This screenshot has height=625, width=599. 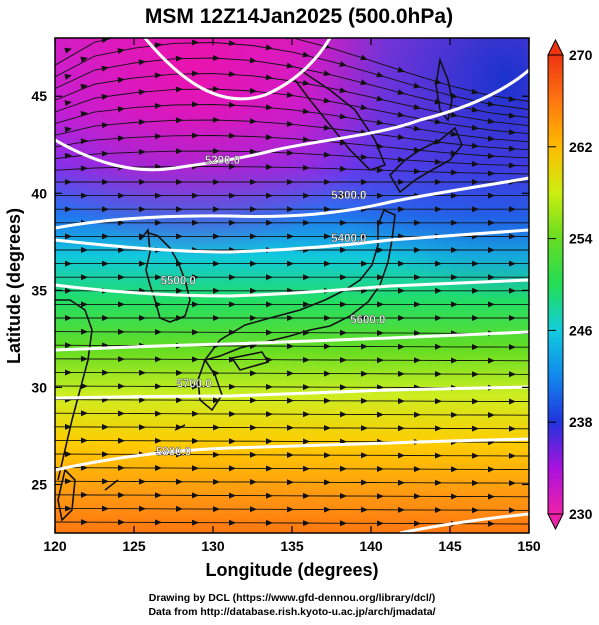 What do you see at coordinates (581, 514) in the screenshot?
I see `colorbar-tick-label: 230` at bounding box center [581, 514].